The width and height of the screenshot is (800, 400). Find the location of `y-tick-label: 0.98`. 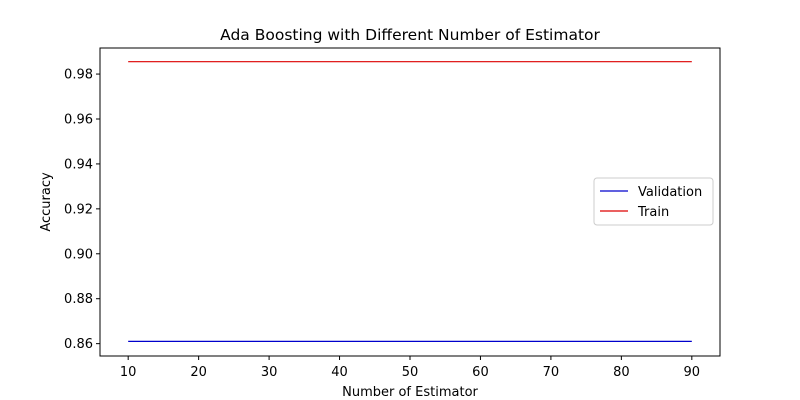

y-tick-label: 0.98 is located at coordinates (78, 75).